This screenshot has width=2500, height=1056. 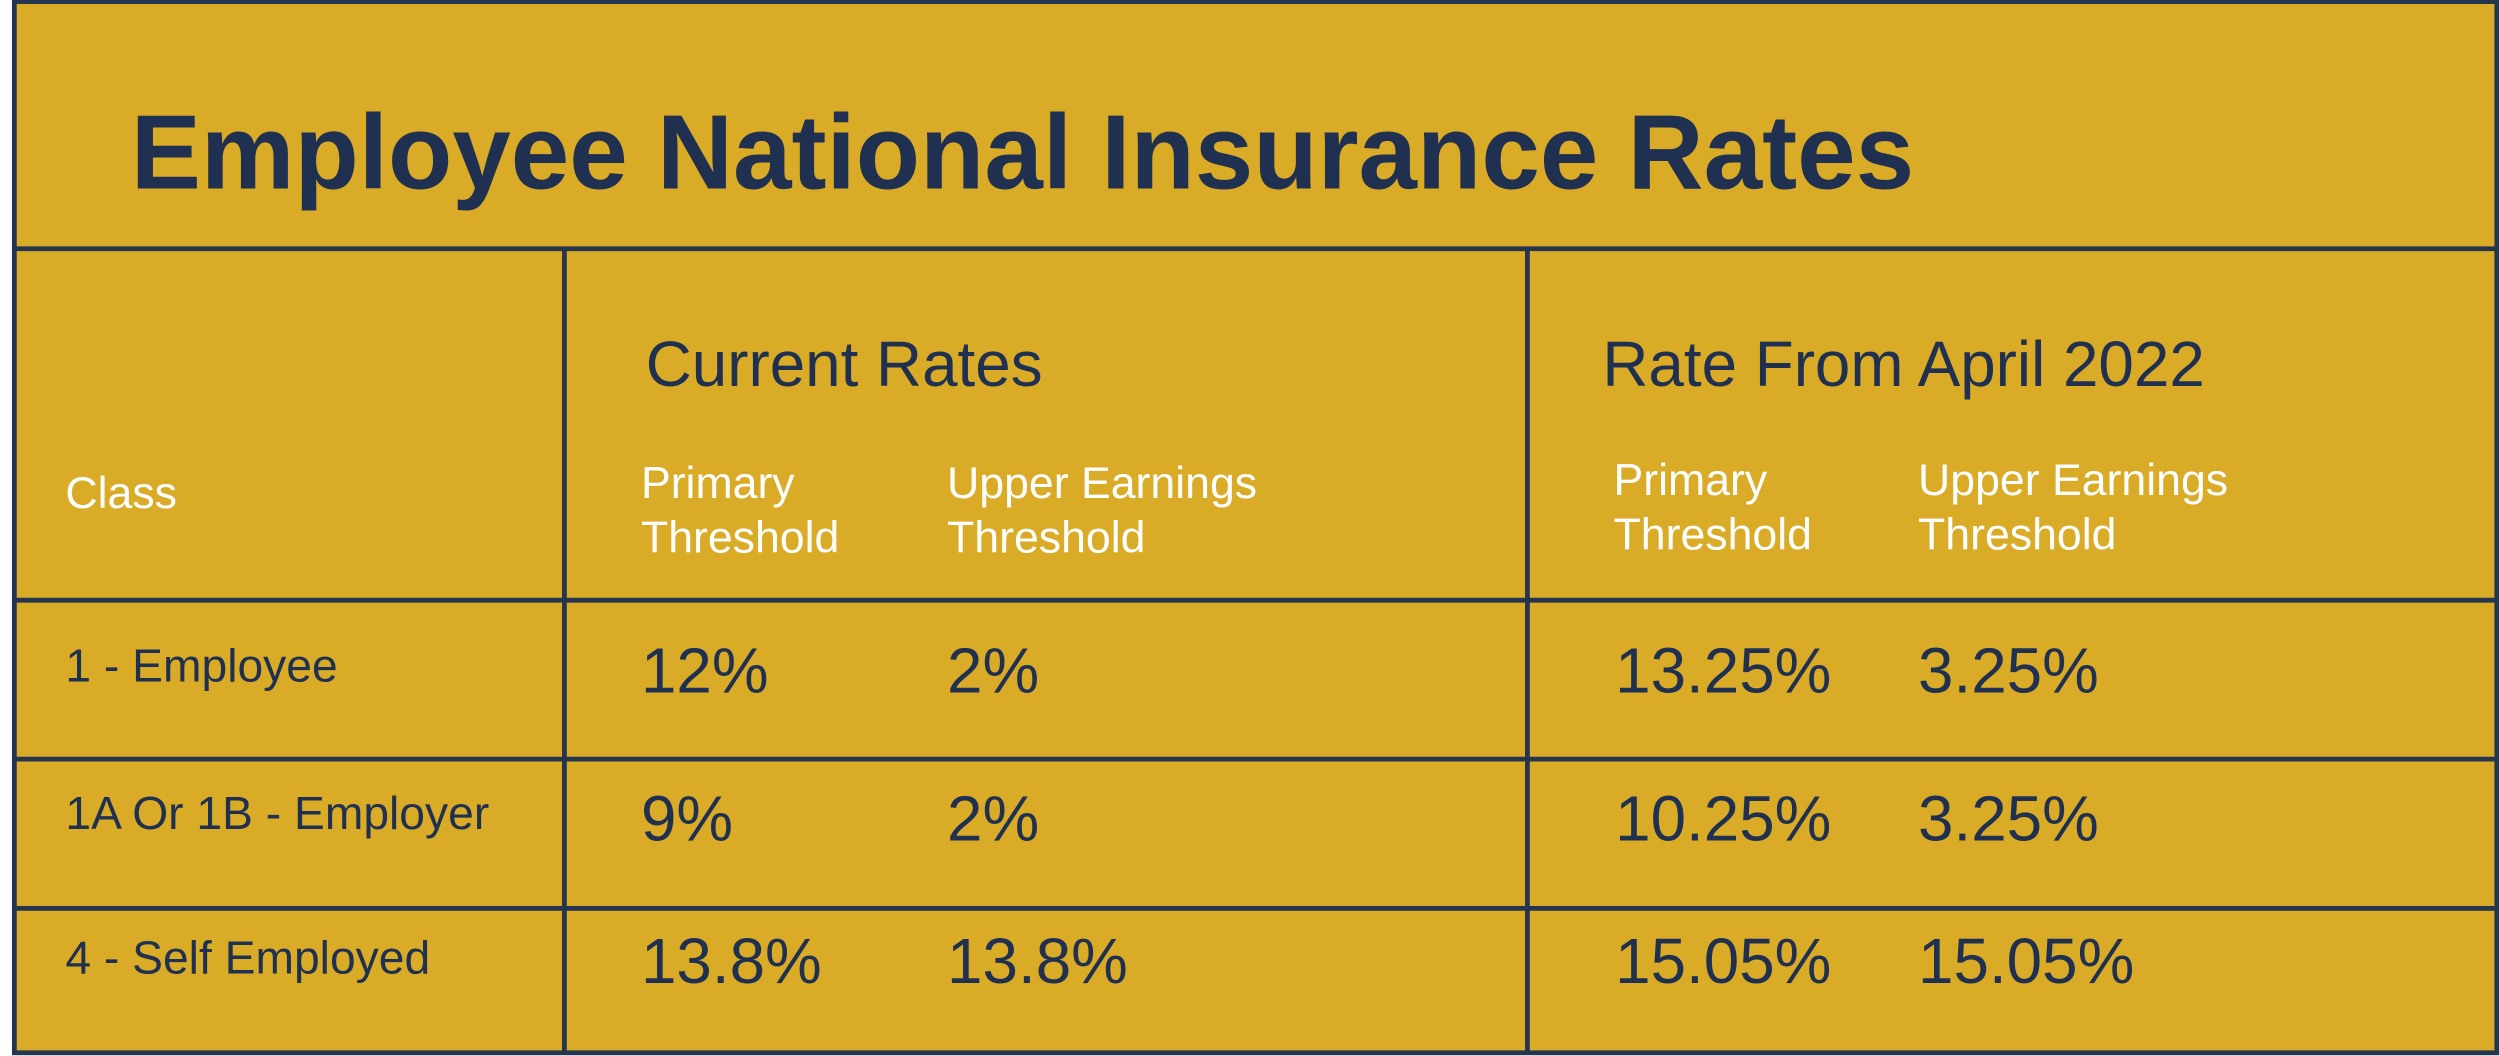 What do you see at coordinates (1903, 364) in the screenshot?
I see `group-header: Rate From April 2022` at bounding box center [1903, 364].